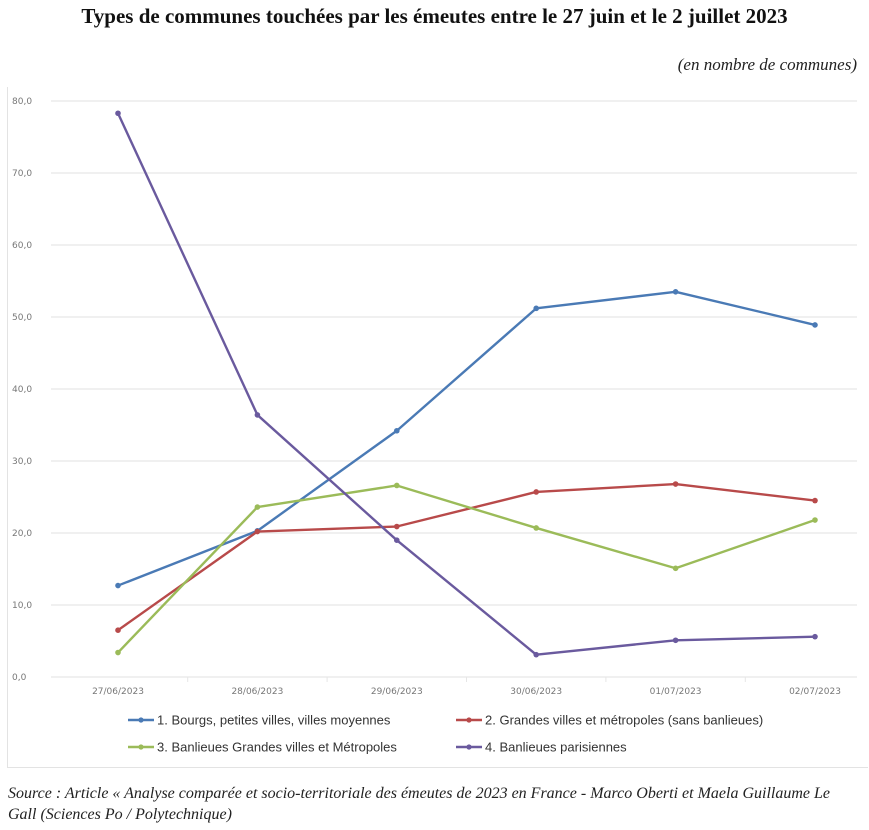 The width and height of the screenshot is (869, 830). Describe the element at coordinates (22, 318) in the screenshot. I see `y-tick-label: 50,0` at that location.